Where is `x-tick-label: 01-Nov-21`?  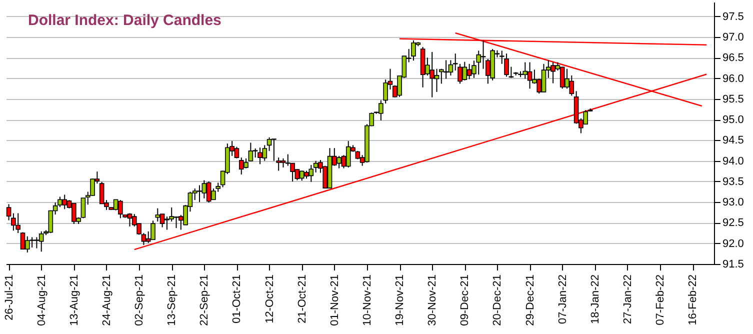 x-tick-label: 01-Nov-21 is located at coordinates (334, 300).